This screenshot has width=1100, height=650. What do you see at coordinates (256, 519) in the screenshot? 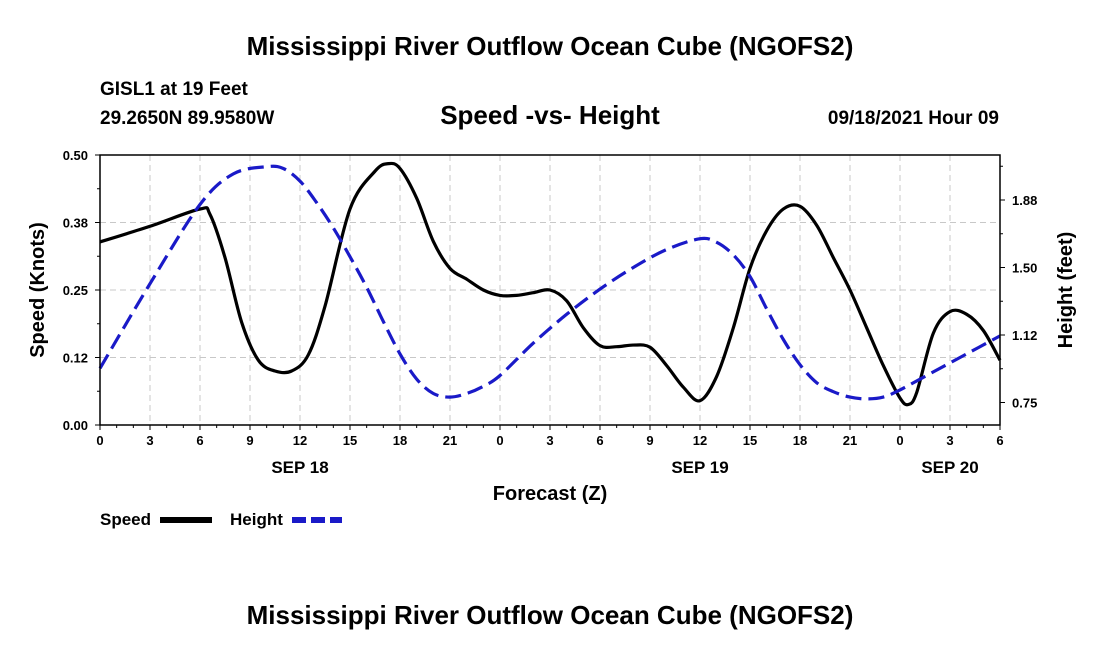
I see `legend-height-label: Height` at bounding box center [256, 519].